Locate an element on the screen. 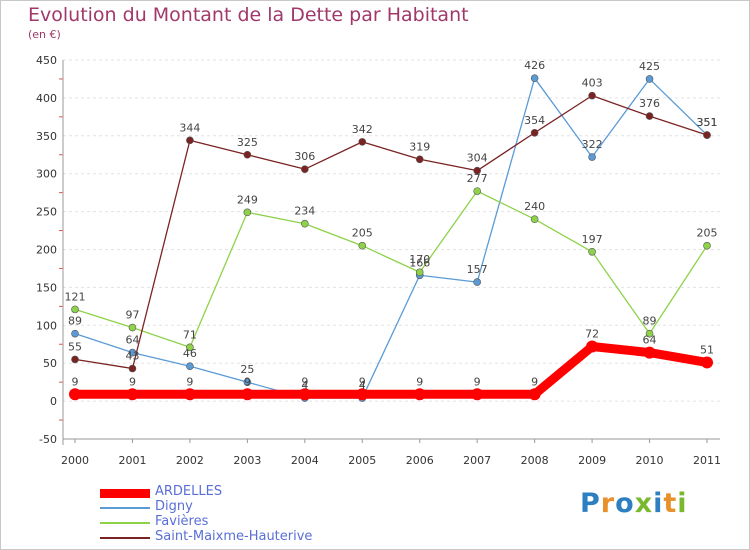 The width and height of the screenshot is (750, 550). x-tick-label: 2010 is located at coordinates (650, 460).